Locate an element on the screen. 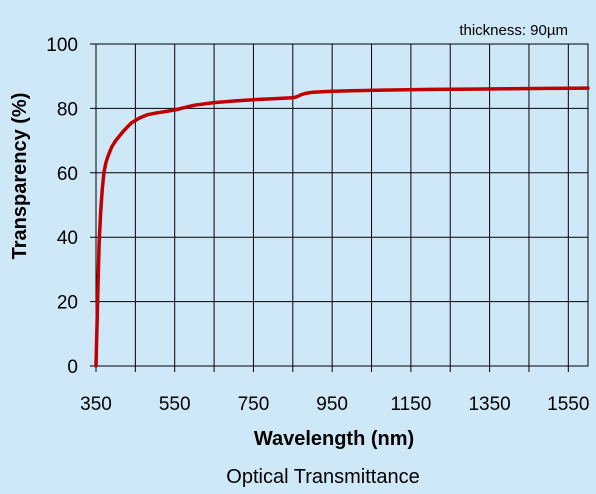 The height and width of the screenshot is (494, 596). y-tick-label: 100 is located at coordinates (62, 45).